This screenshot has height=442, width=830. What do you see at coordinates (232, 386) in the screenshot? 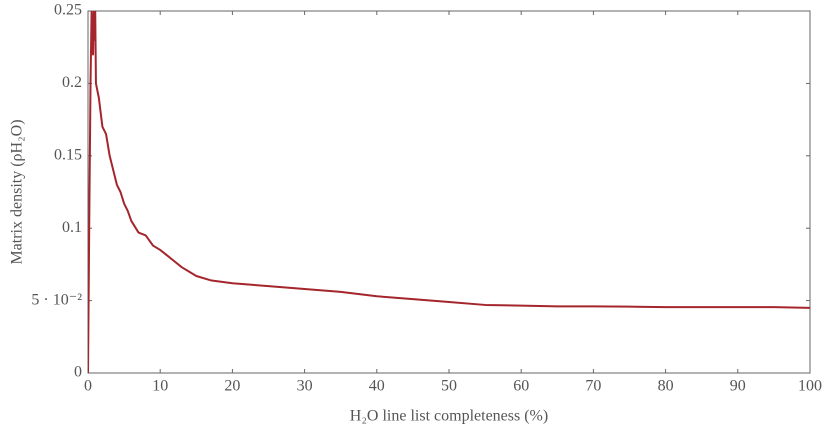
I see `x-tick-label: 20` at bounding box center [232, 386].